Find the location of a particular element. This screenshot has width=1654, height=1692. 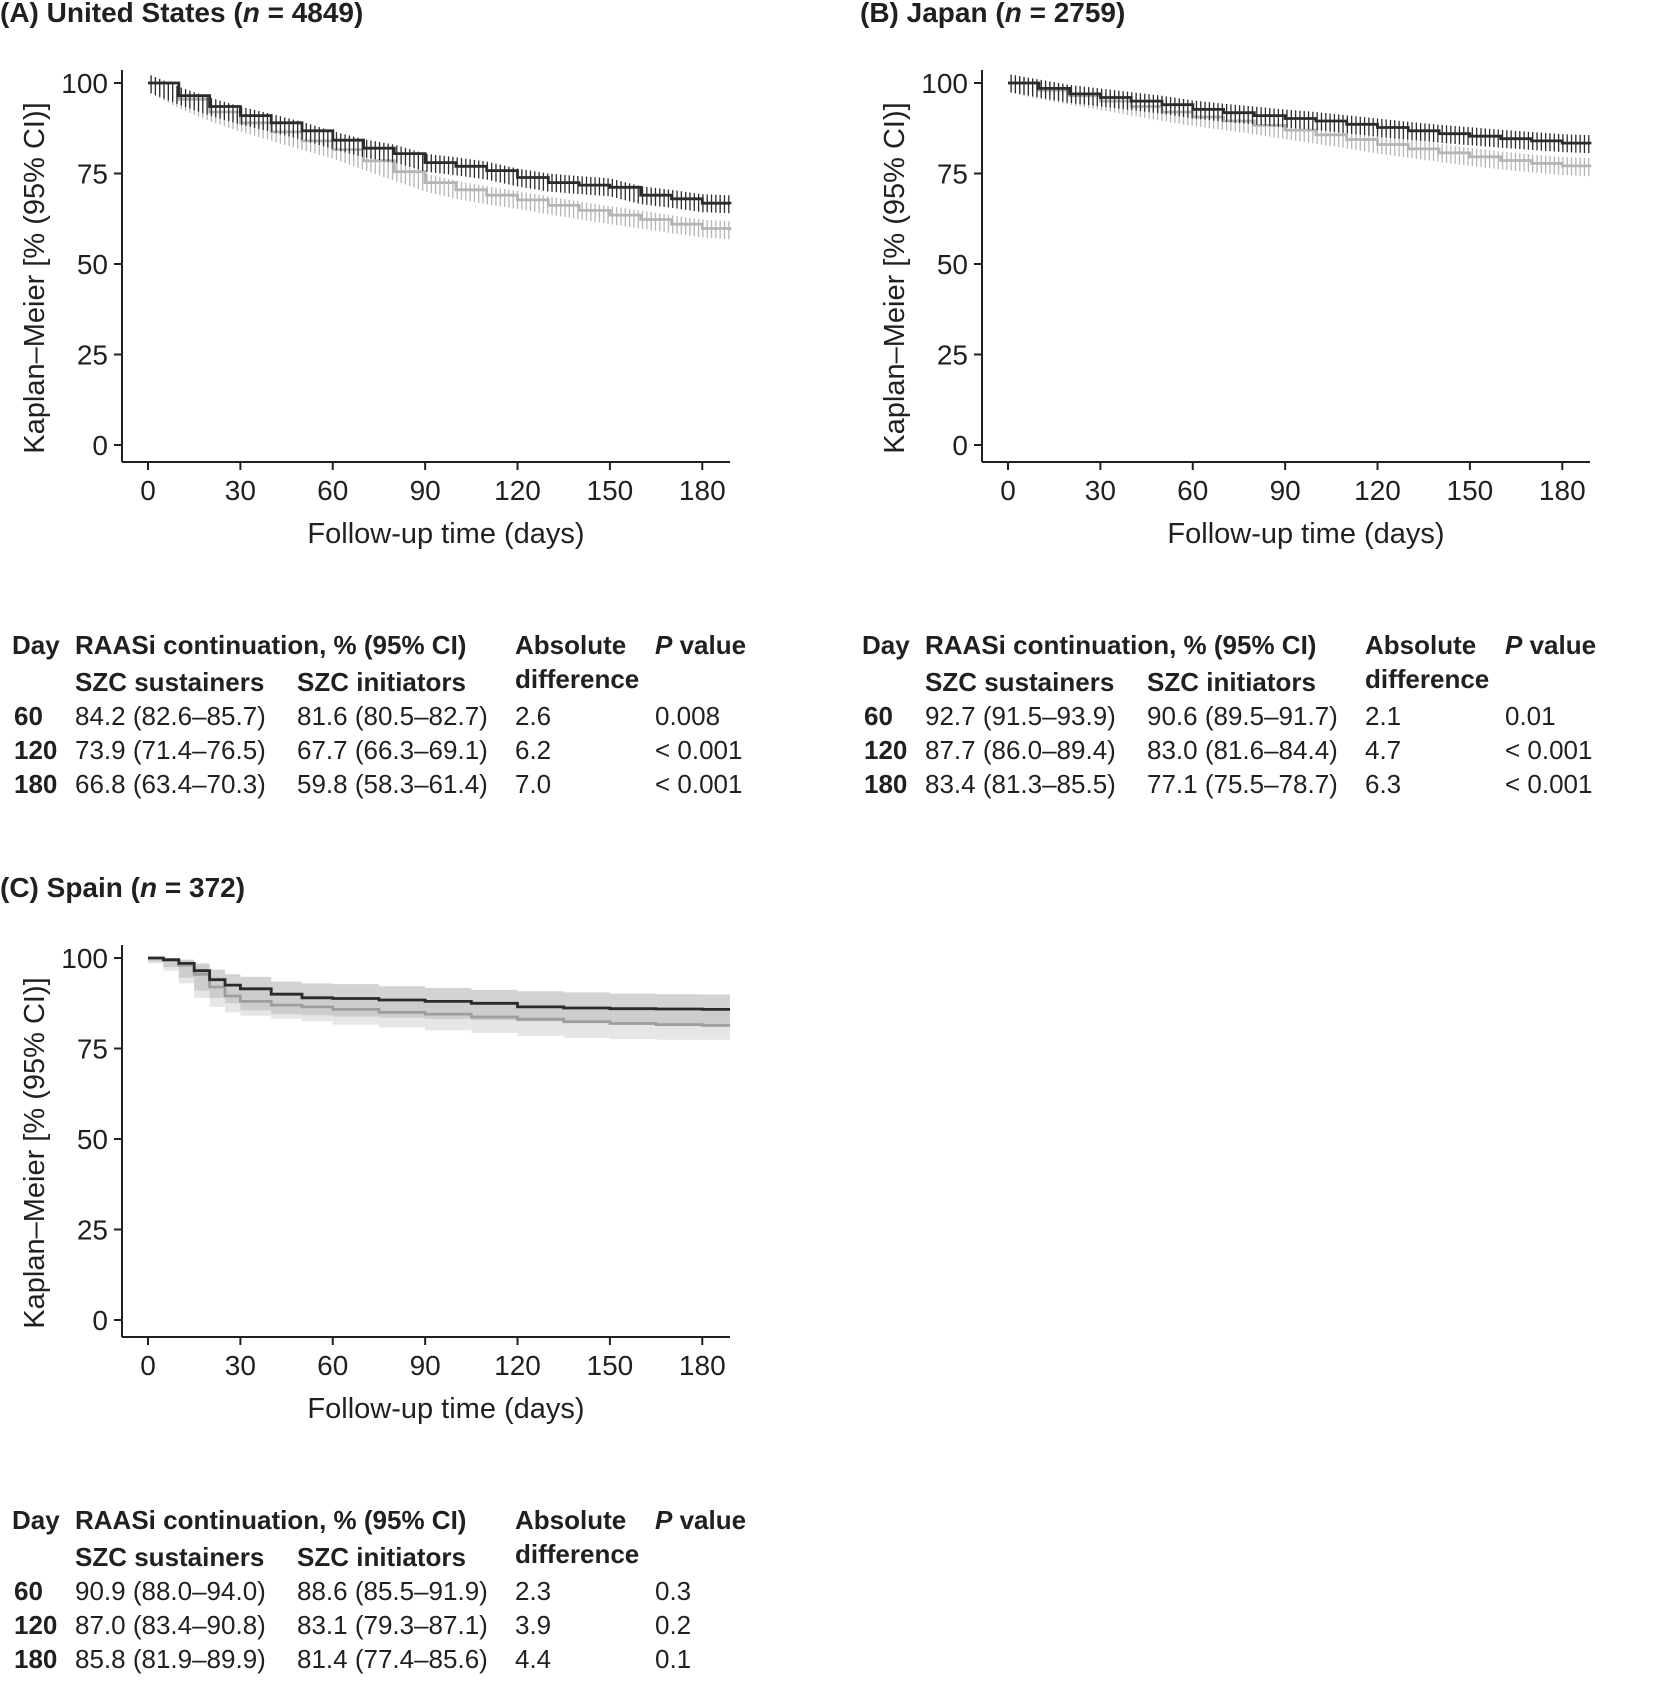

x-tick-label: 180 is located at coordinates (702, 490).